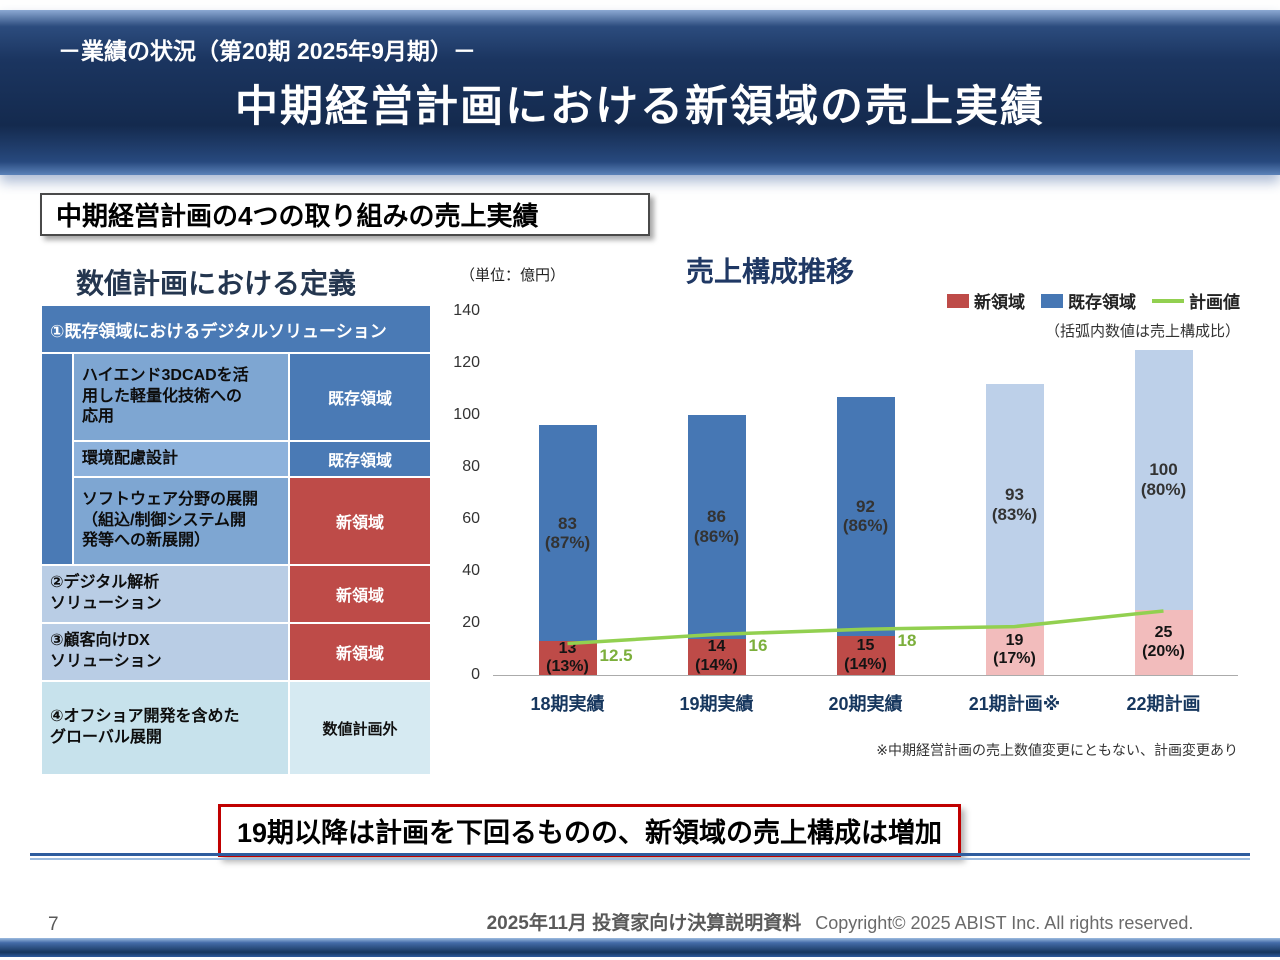 The height and width of the screenshot is (960, 1280). Describe the element at coordinates (216, 283) in the screenshot. I see `definition-heading: 数値計画における定義` at that location.